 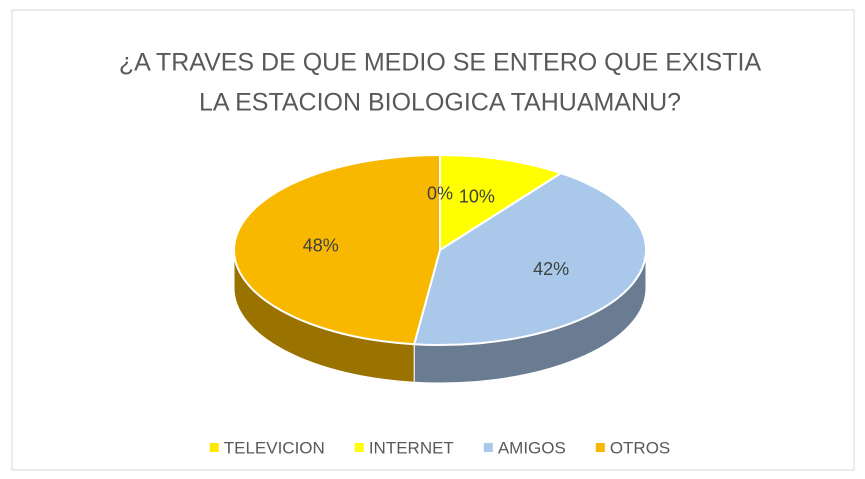 What do you see at coordinates (440, 103) in the screenshot?
I see `chart-title-line: LA ESTACION BIOLOGICA TAHUAMANU?` at bounding box center [440, 103].